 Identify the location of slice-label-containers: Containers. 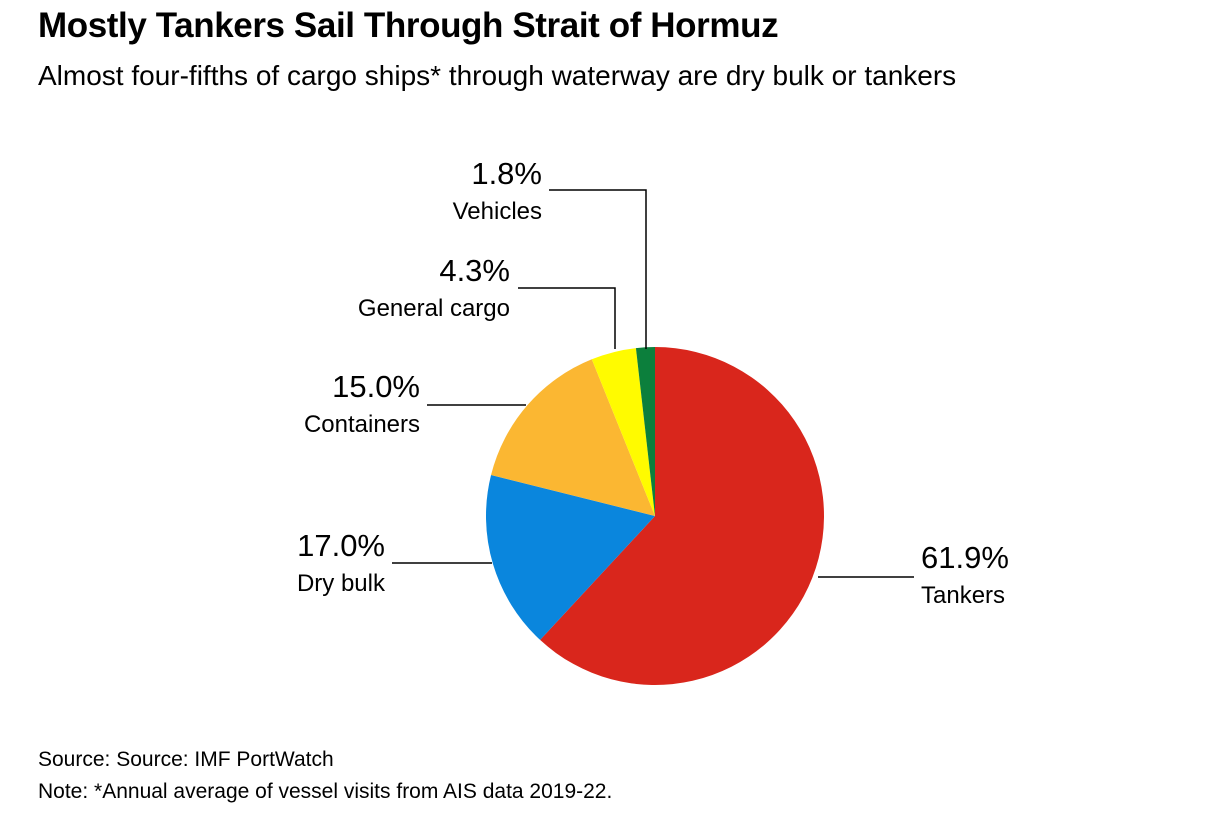
(362, 424).